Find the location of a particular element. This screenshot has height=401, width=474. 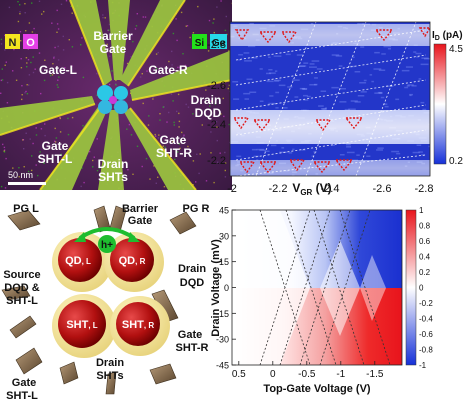

eds-gate-sht-l is located at coordinates (74, 147).